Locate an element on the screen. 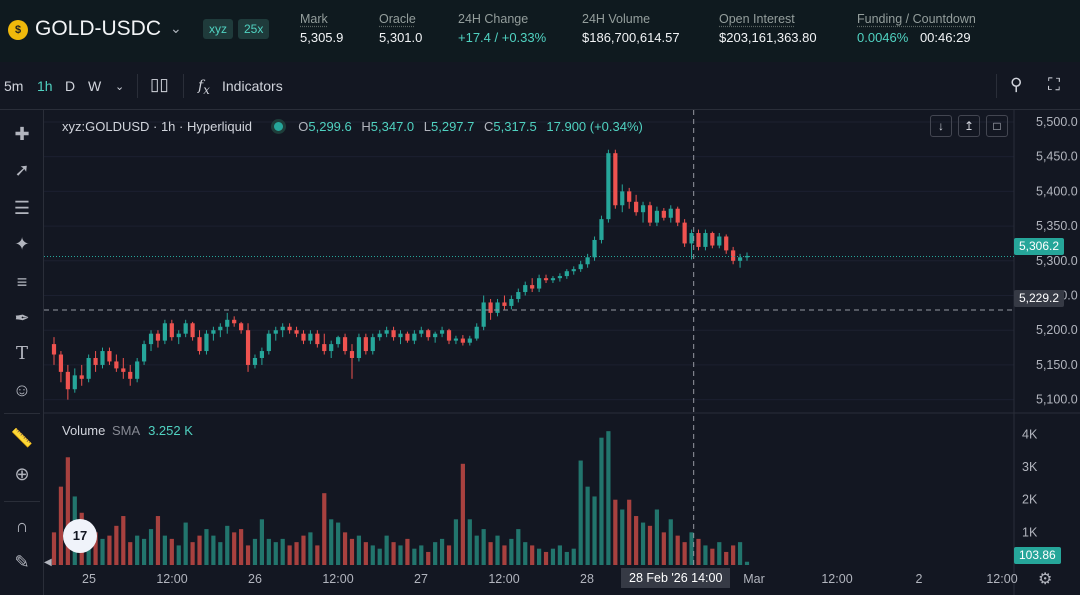  projection-icon: ≡ is located at coordinates (22, 282).